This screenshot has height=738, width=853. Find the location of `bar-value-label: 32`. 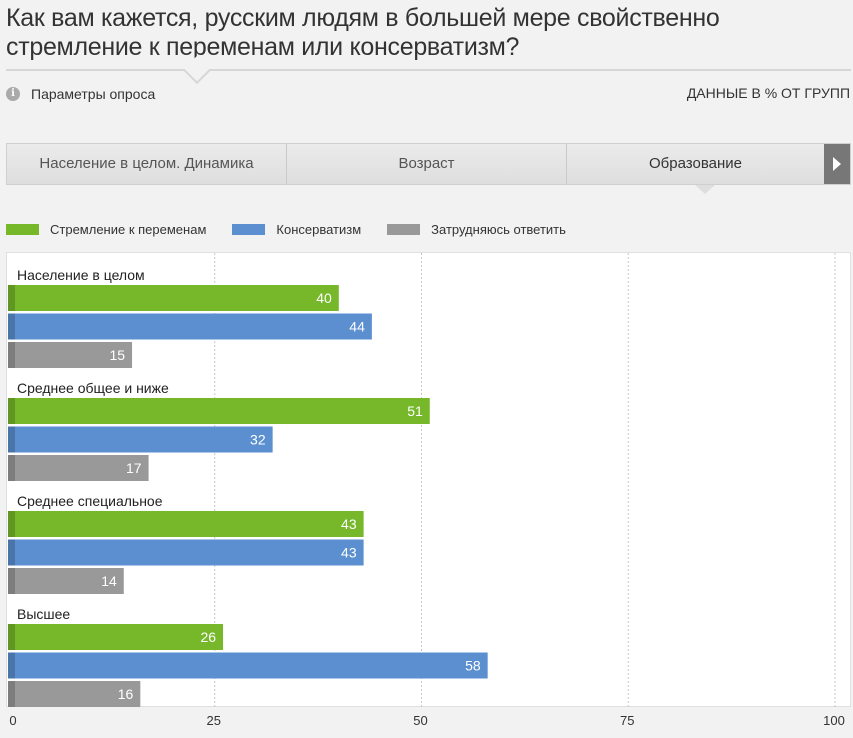

bar-value-label: 32 is located at coordinates (258, 440).